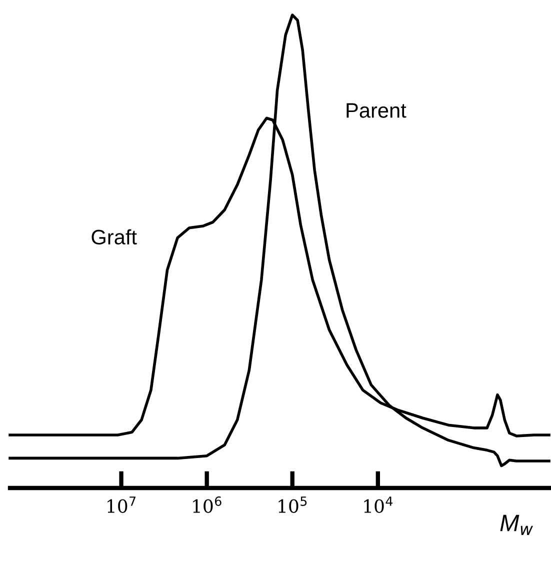 This screenshot has width=551, height=563. What do you see at coordinates (376, 110) in the screenshot?
I see `series-label: Parent` at bounding box center [376, 110].